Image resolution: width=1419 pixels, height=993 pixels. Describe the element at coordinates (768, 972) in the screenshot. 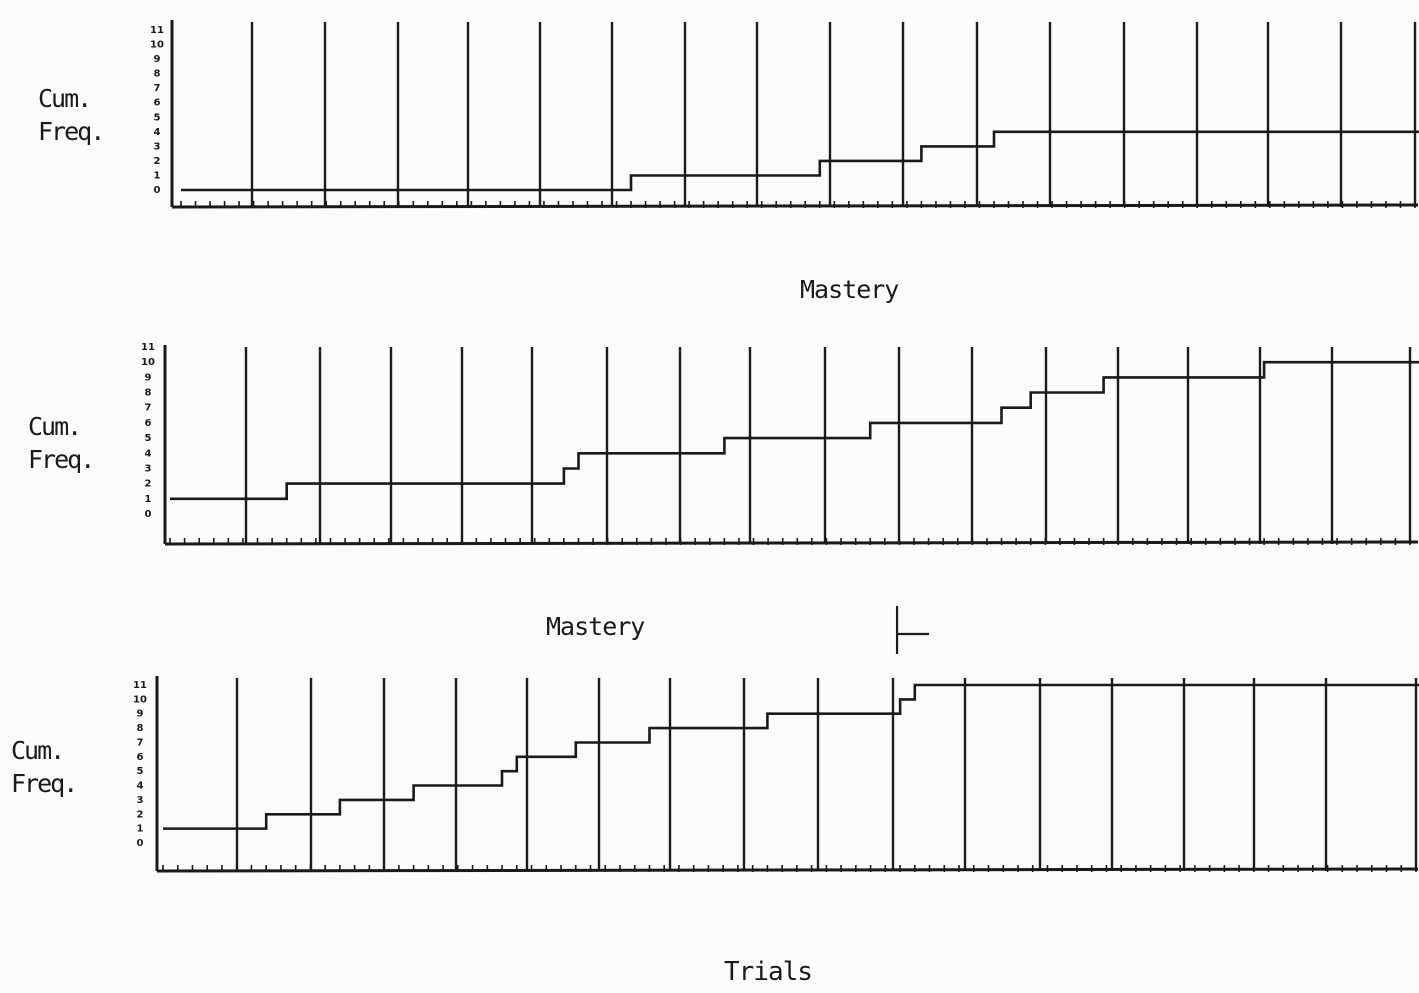

I see `x-axis-label: Trials` at that location.